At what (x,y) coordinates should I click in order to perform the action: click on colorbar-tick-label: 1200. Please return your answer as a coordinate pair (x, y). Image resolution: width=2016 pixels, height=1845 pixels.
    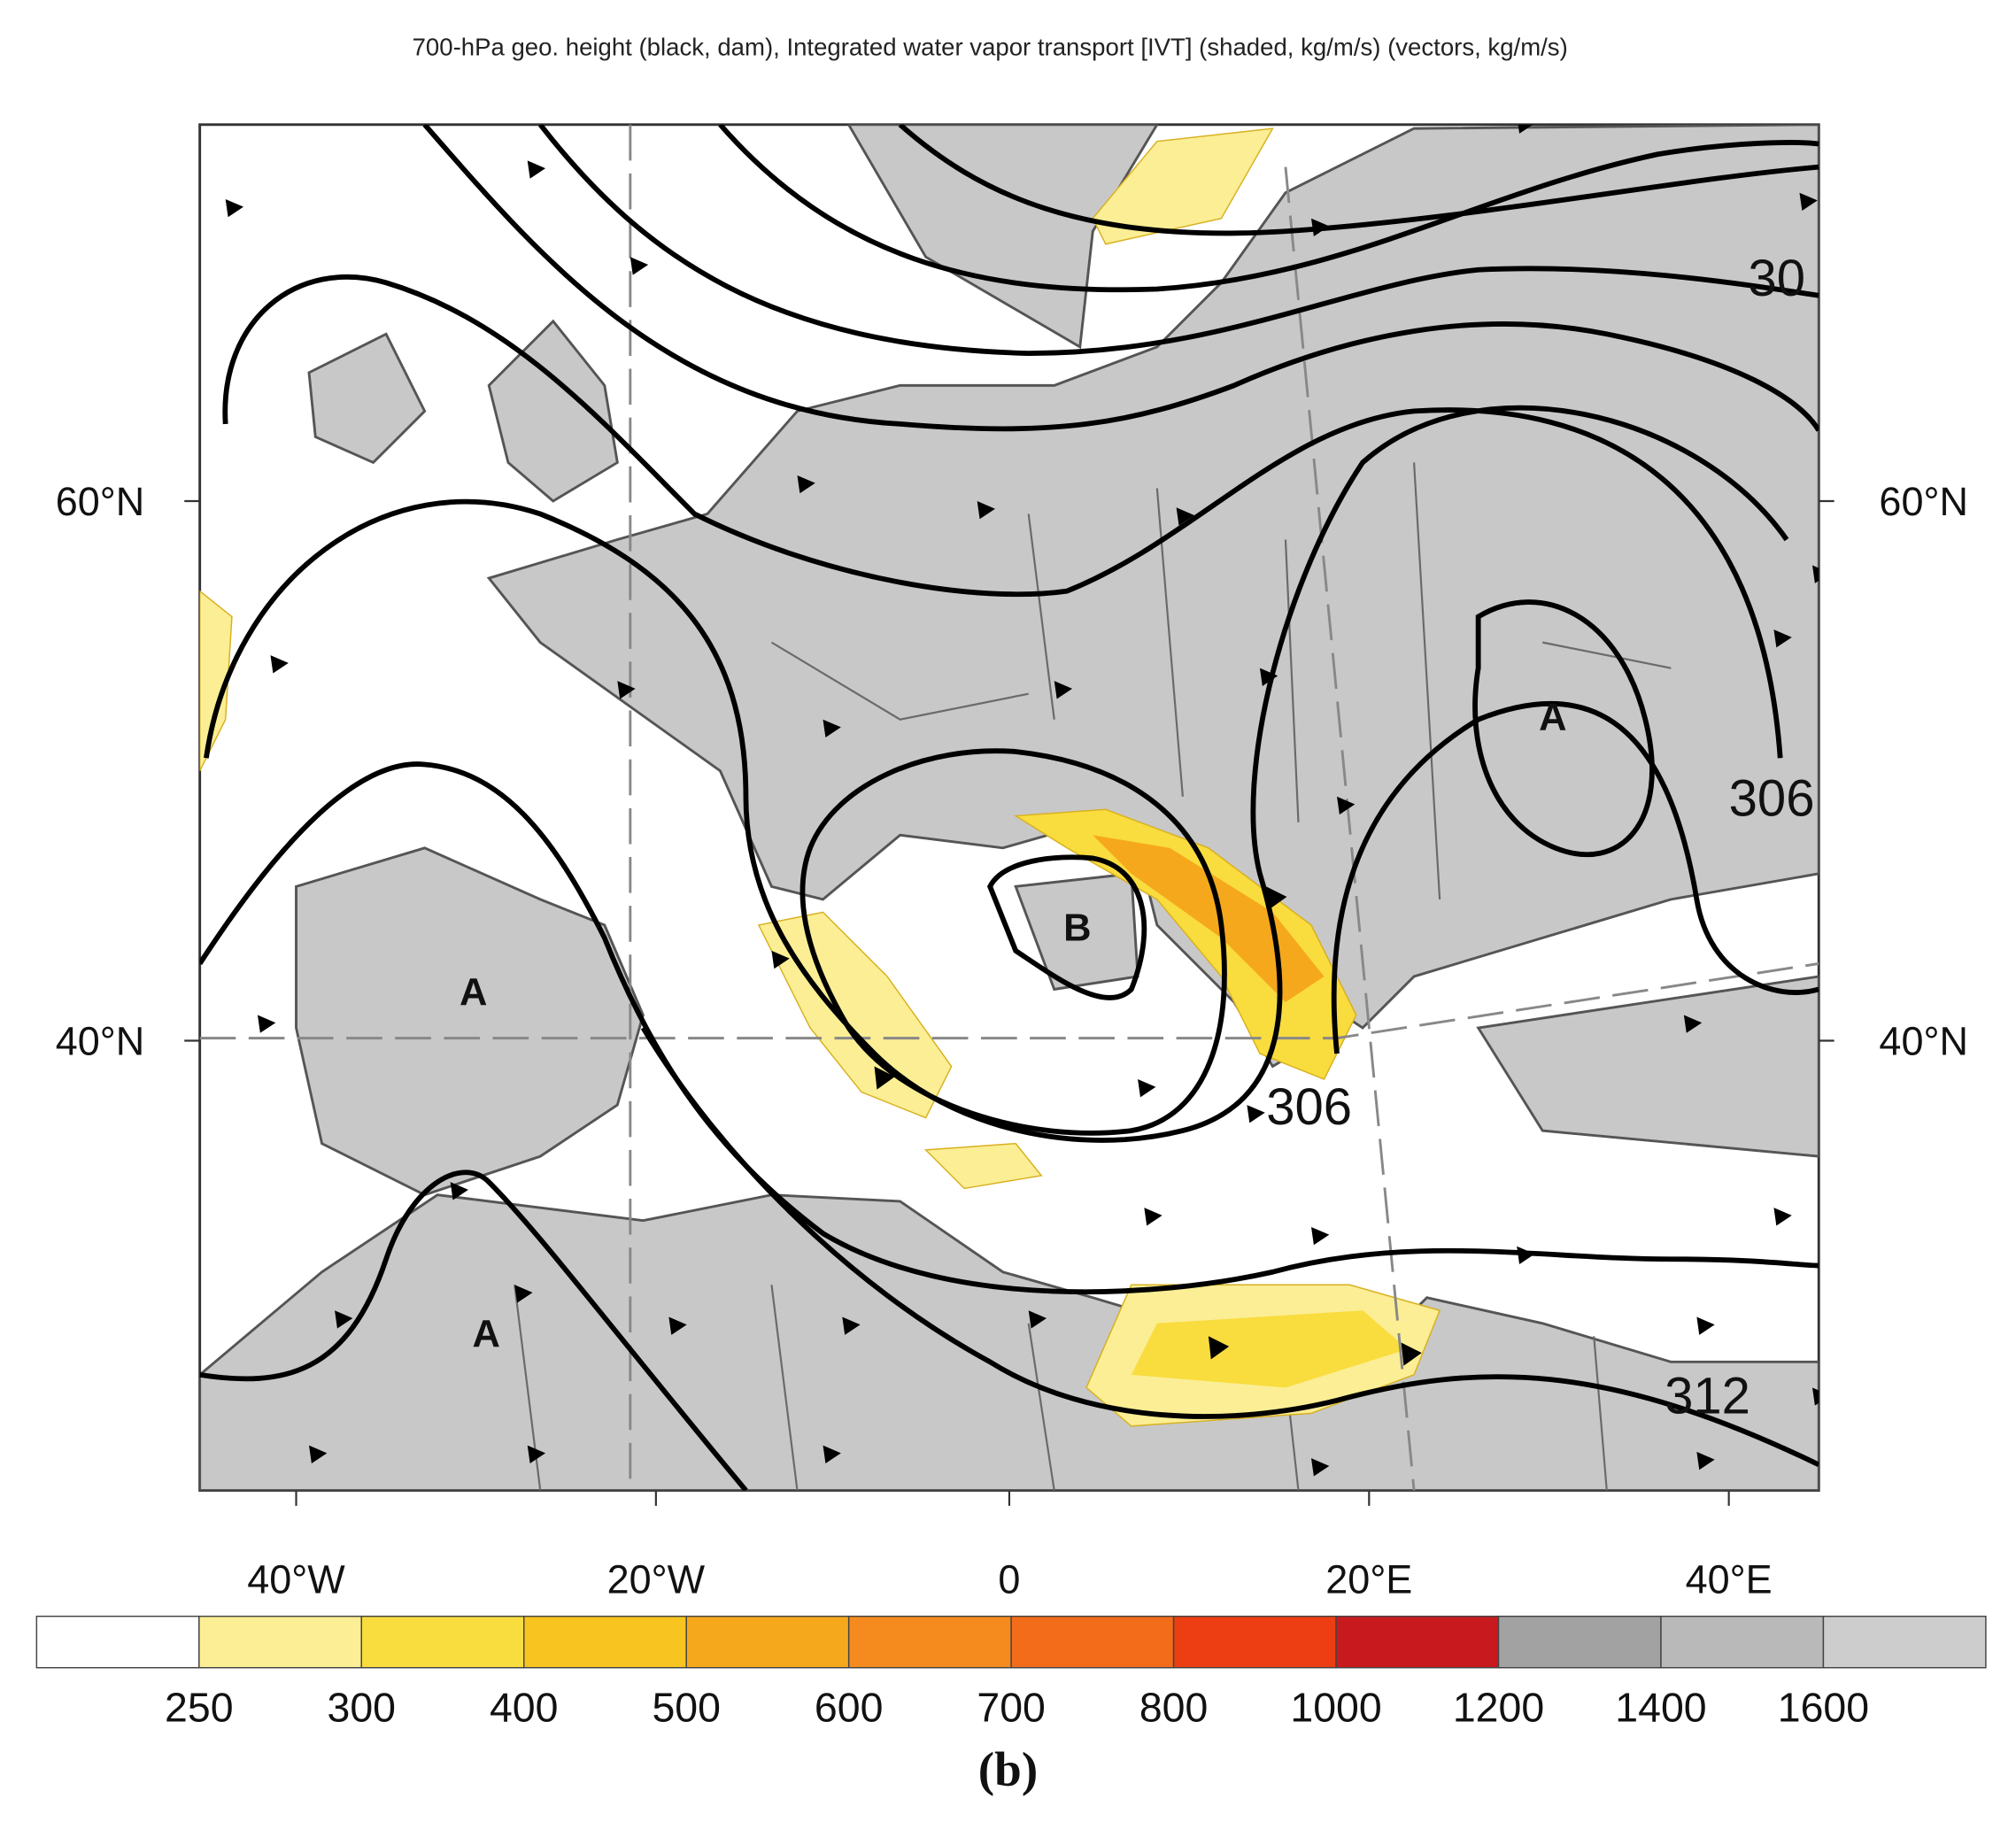
    Looking at the image, I should click on (1499, 1708).